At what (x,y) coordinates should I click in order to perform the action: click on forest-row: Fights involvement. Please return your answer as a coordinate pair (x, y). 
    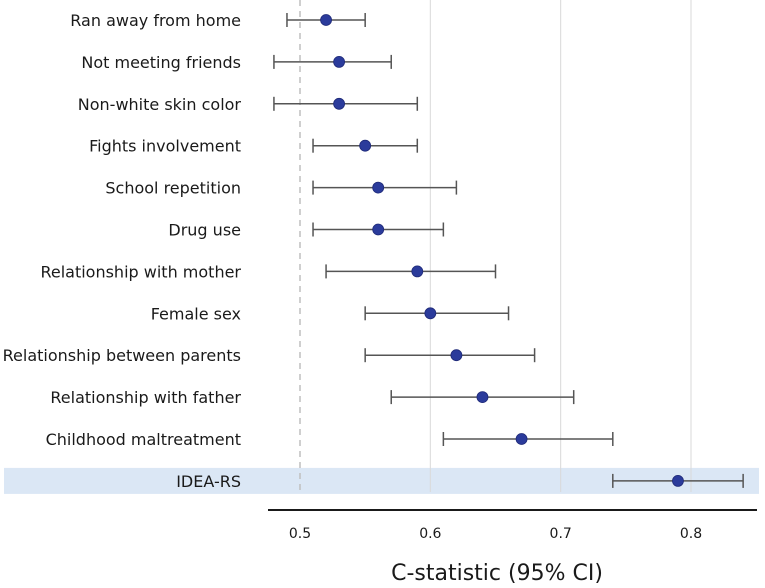
    Looking at the image, I should click on (254, 146).